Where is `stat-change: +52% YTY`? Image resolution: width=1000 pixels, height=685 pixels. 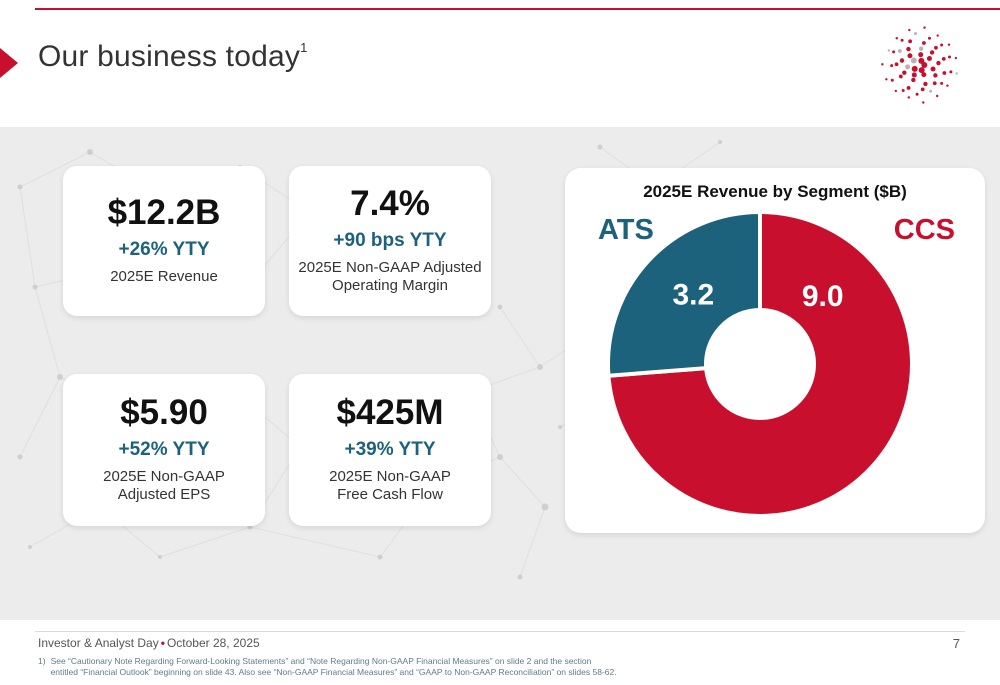 stat-change: +52% YTY is located at coordinates (164, 449).